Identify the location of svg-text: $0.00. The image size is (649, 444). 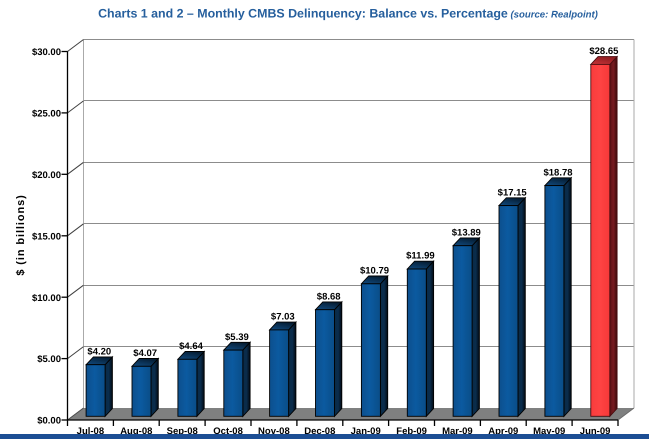
(49, 421).